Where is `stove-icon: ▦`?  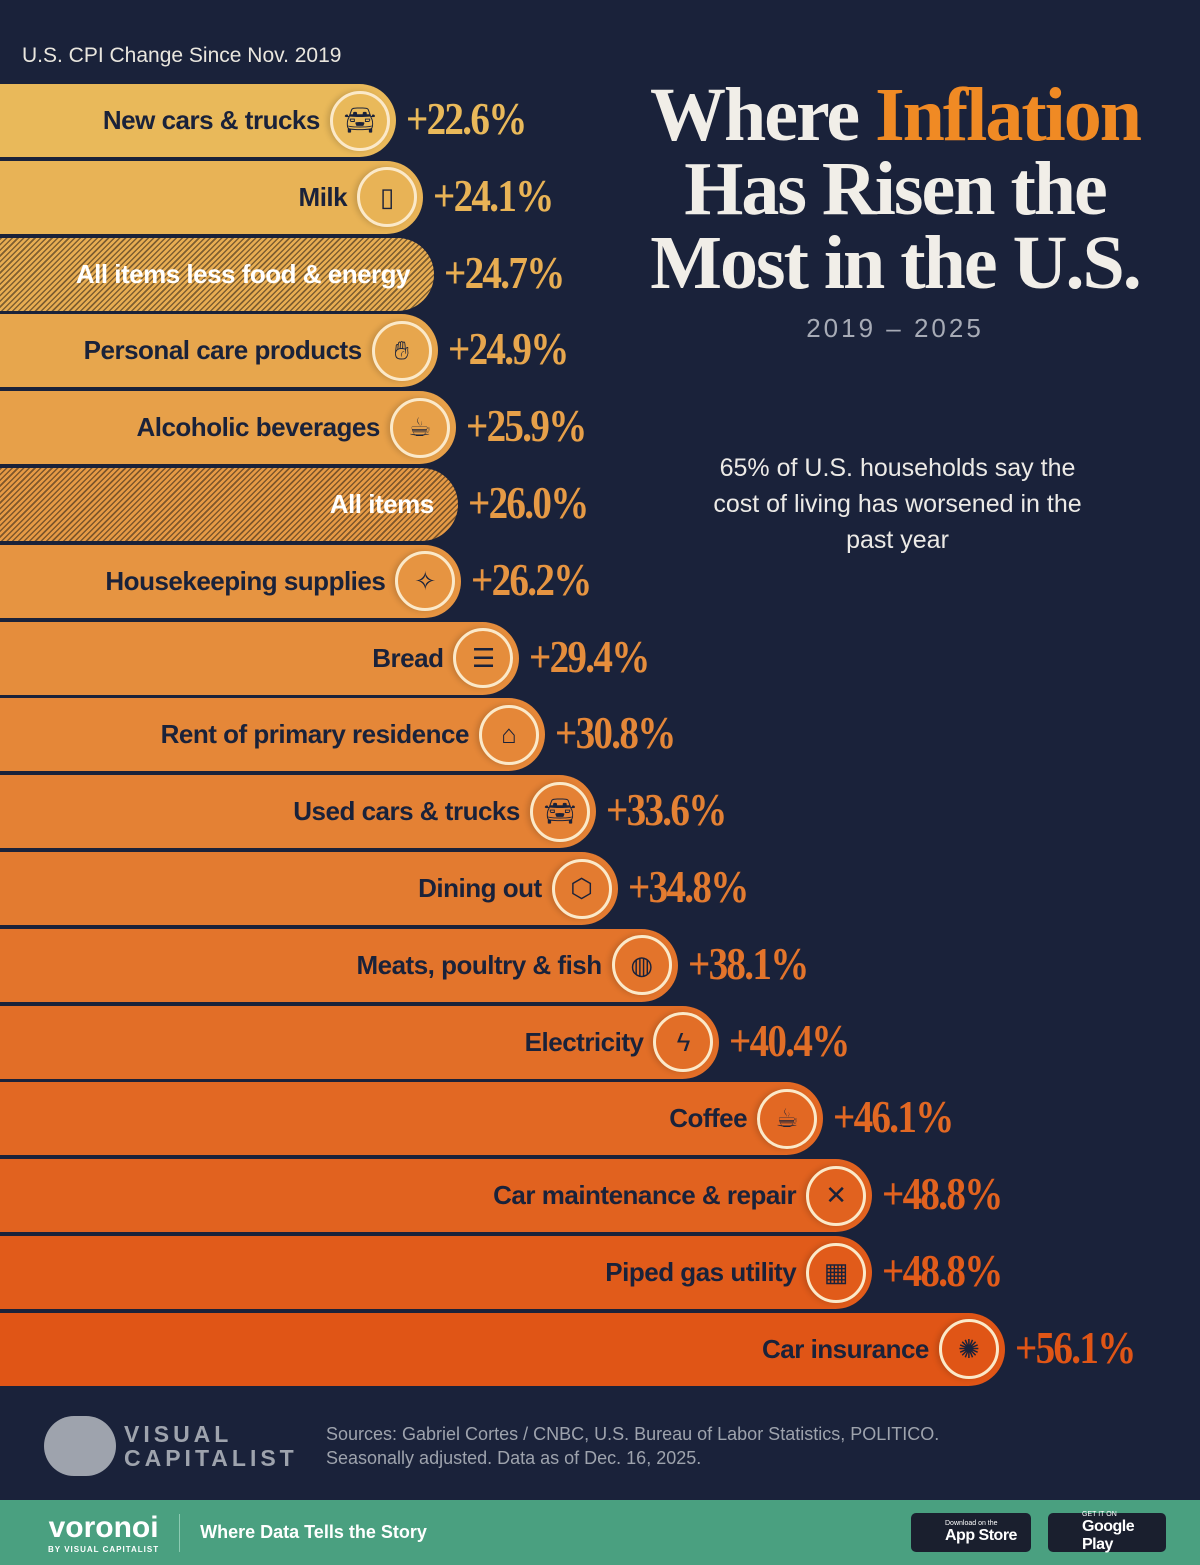 stove-icon: ▦ is located at coordinates (836, 1272).